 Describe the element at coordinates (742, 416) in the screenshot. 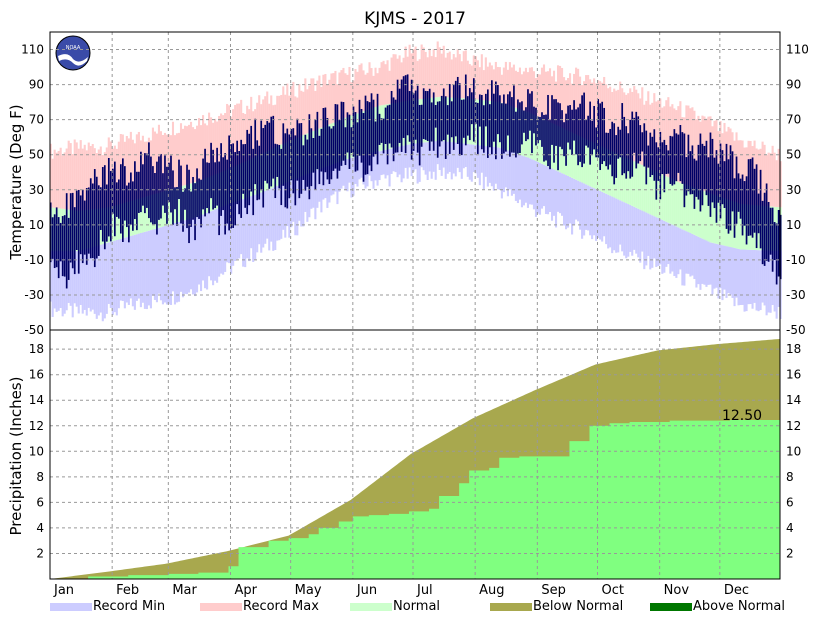

I see `precip-total-annotation: 12.50` at that location.